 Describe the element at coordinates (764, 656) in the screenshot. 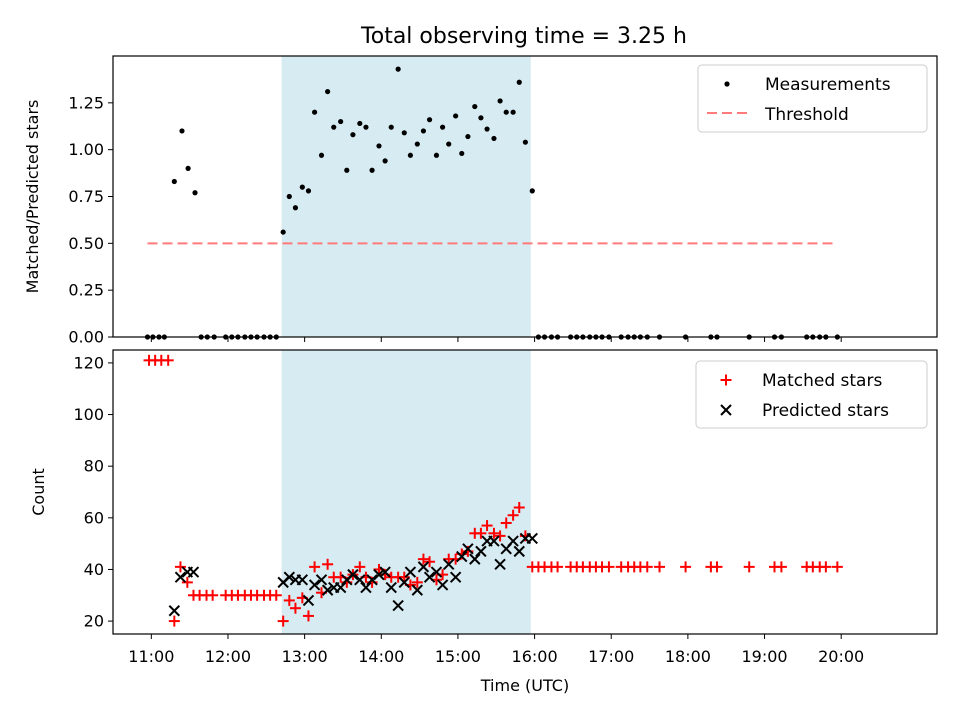

I see `bottom-x-tick-label: 19:00` at that location.